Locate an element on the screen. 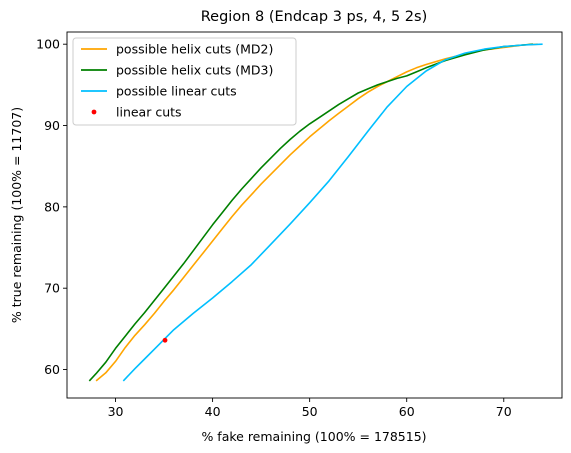  legend-label-linear-cuts: linear cuts is located at coordinates (149, 112).